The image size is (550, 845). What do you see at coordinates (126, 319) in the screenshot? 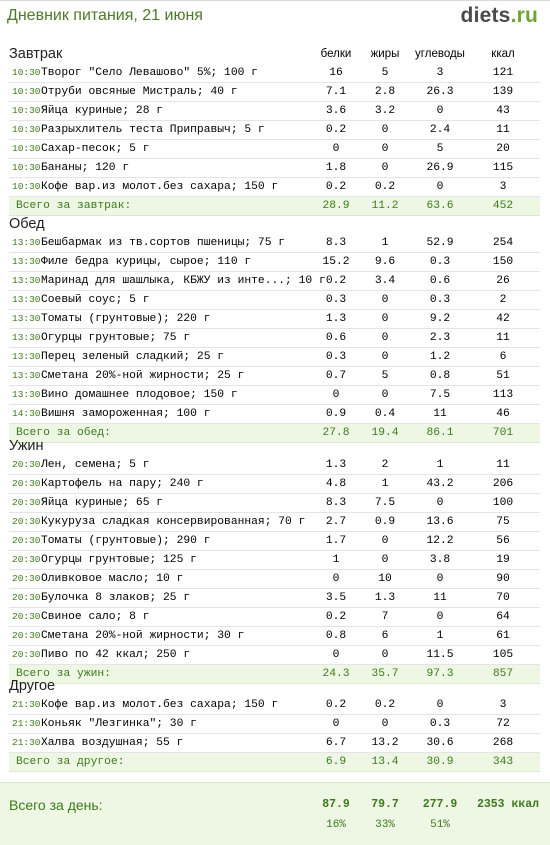
I see `food-name: Томаты (грунтовые); 220 г` at bounding box center [126, 319].